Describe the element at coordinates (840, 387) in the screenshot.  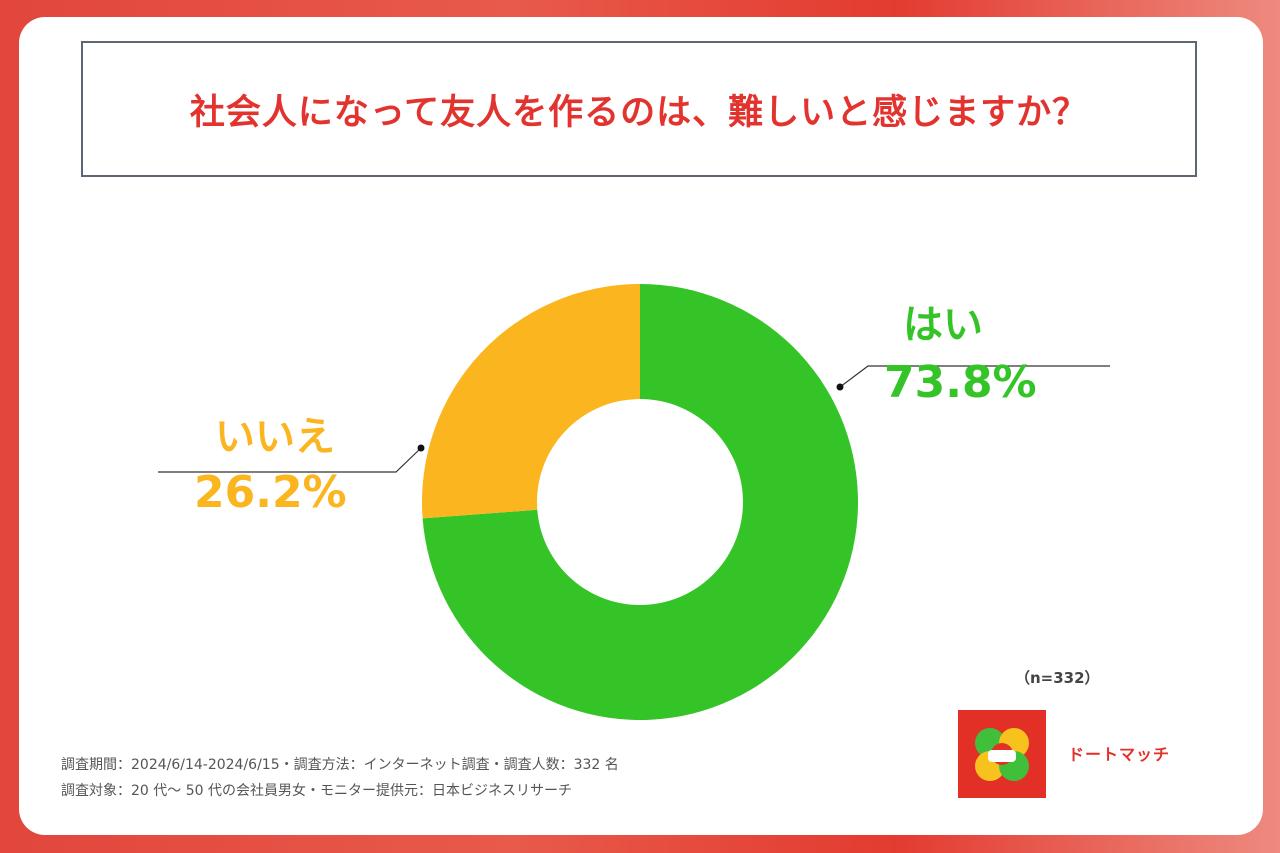
I see `yes-leader-dot` at that location.